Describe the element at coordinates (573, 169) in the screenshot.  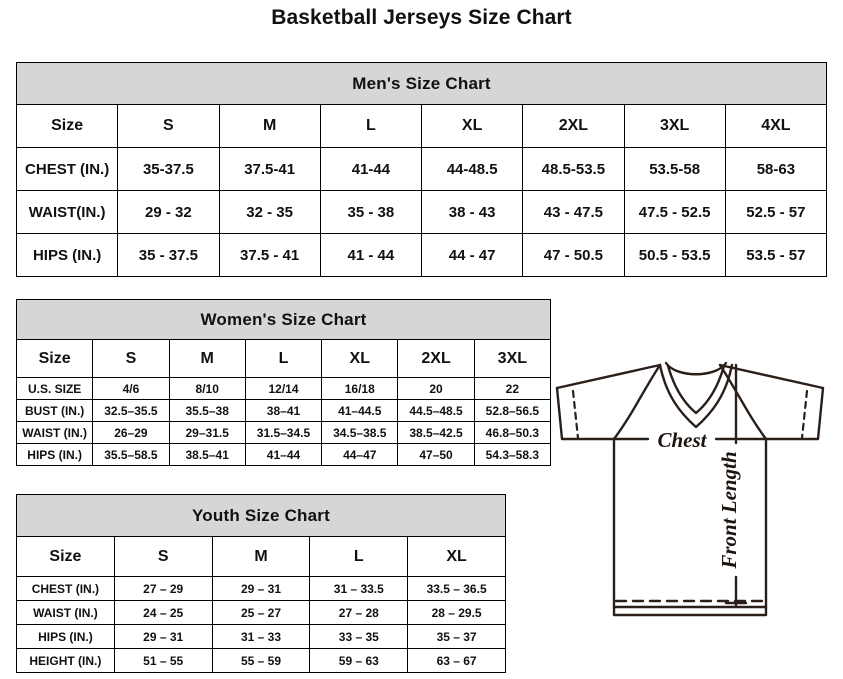
I see `mens-data-cell: 48.5-53.5` at that location.